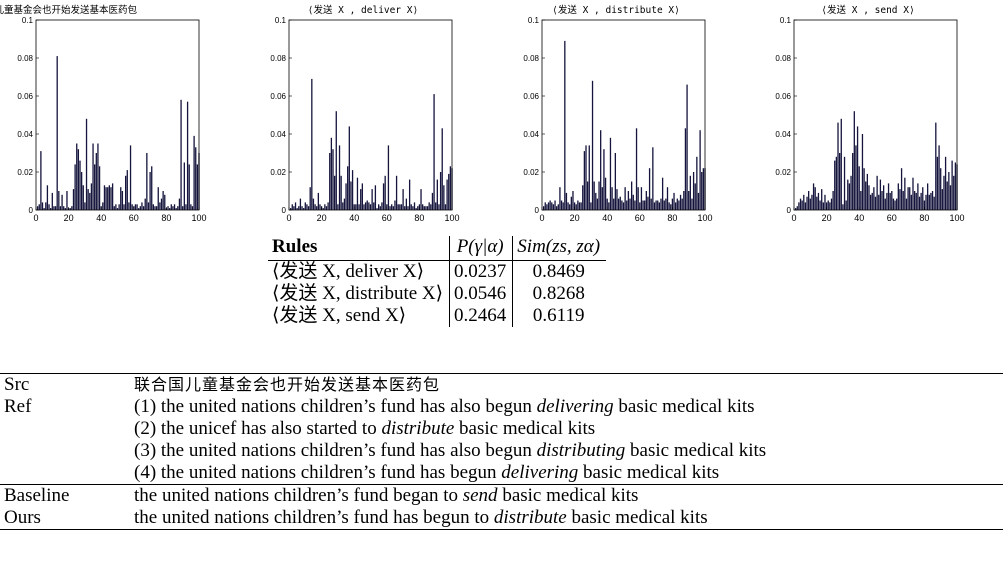  I want to click on plot-frame, so click(117, 115).